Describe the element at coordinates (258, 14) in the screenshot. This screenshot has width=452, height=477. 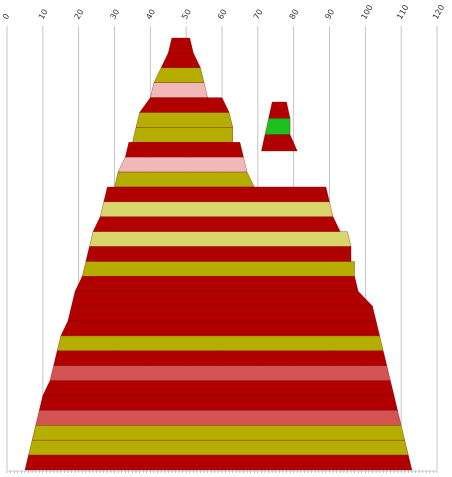
I see `x-tick-label: 70` at that location.